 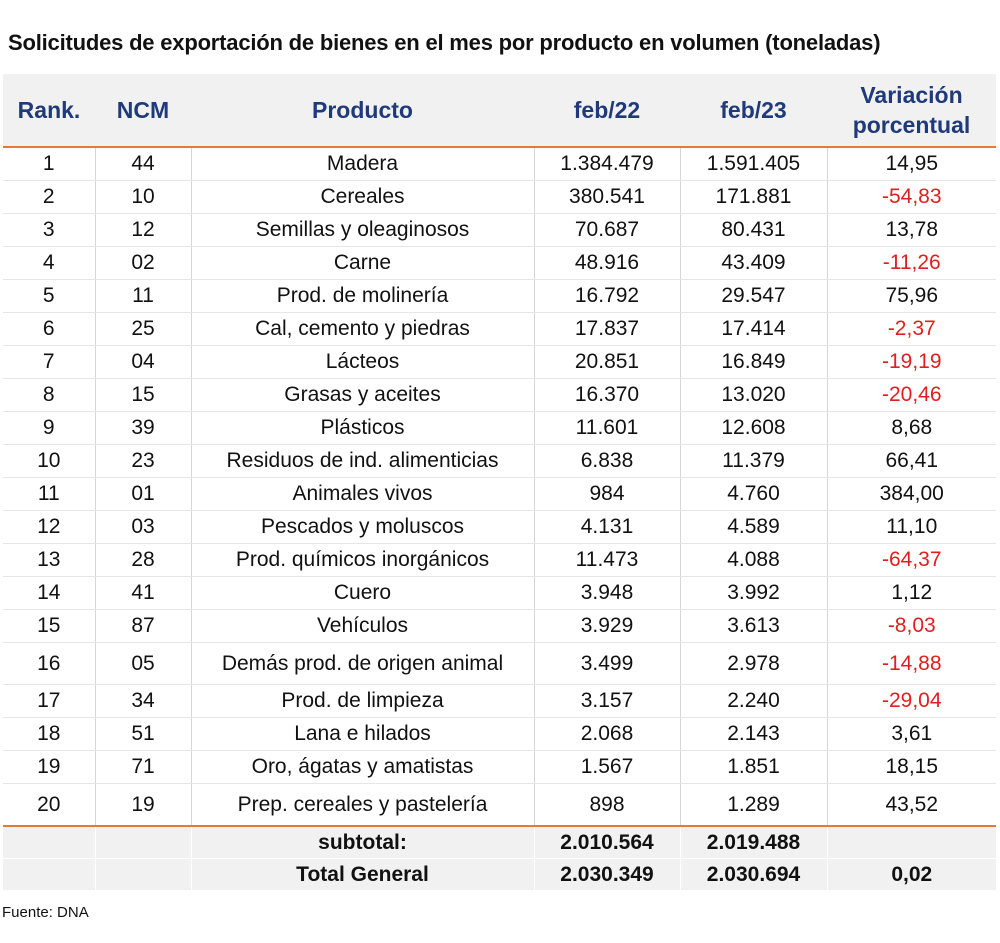 What do you see at coordinates (142, 527) in the screenshot?
I see `ncm-cell: 03` at bounding box center [142, 527].